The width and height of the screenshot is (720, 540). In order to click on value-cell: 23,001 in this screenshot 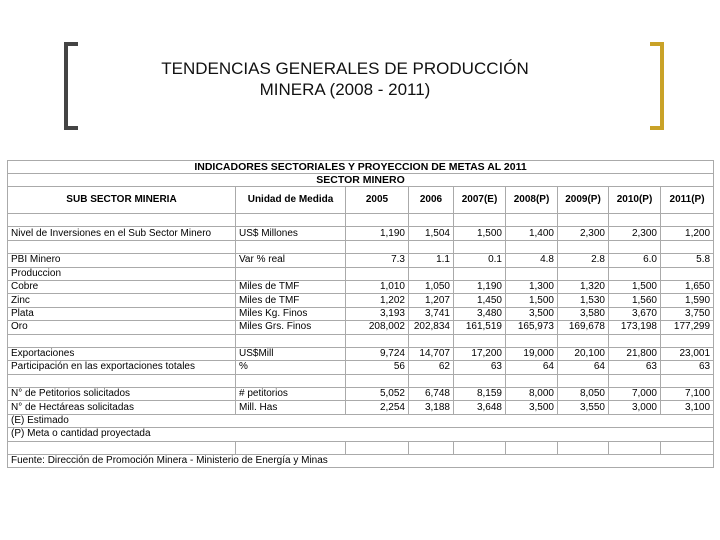, I will do `click(687, 354)`.